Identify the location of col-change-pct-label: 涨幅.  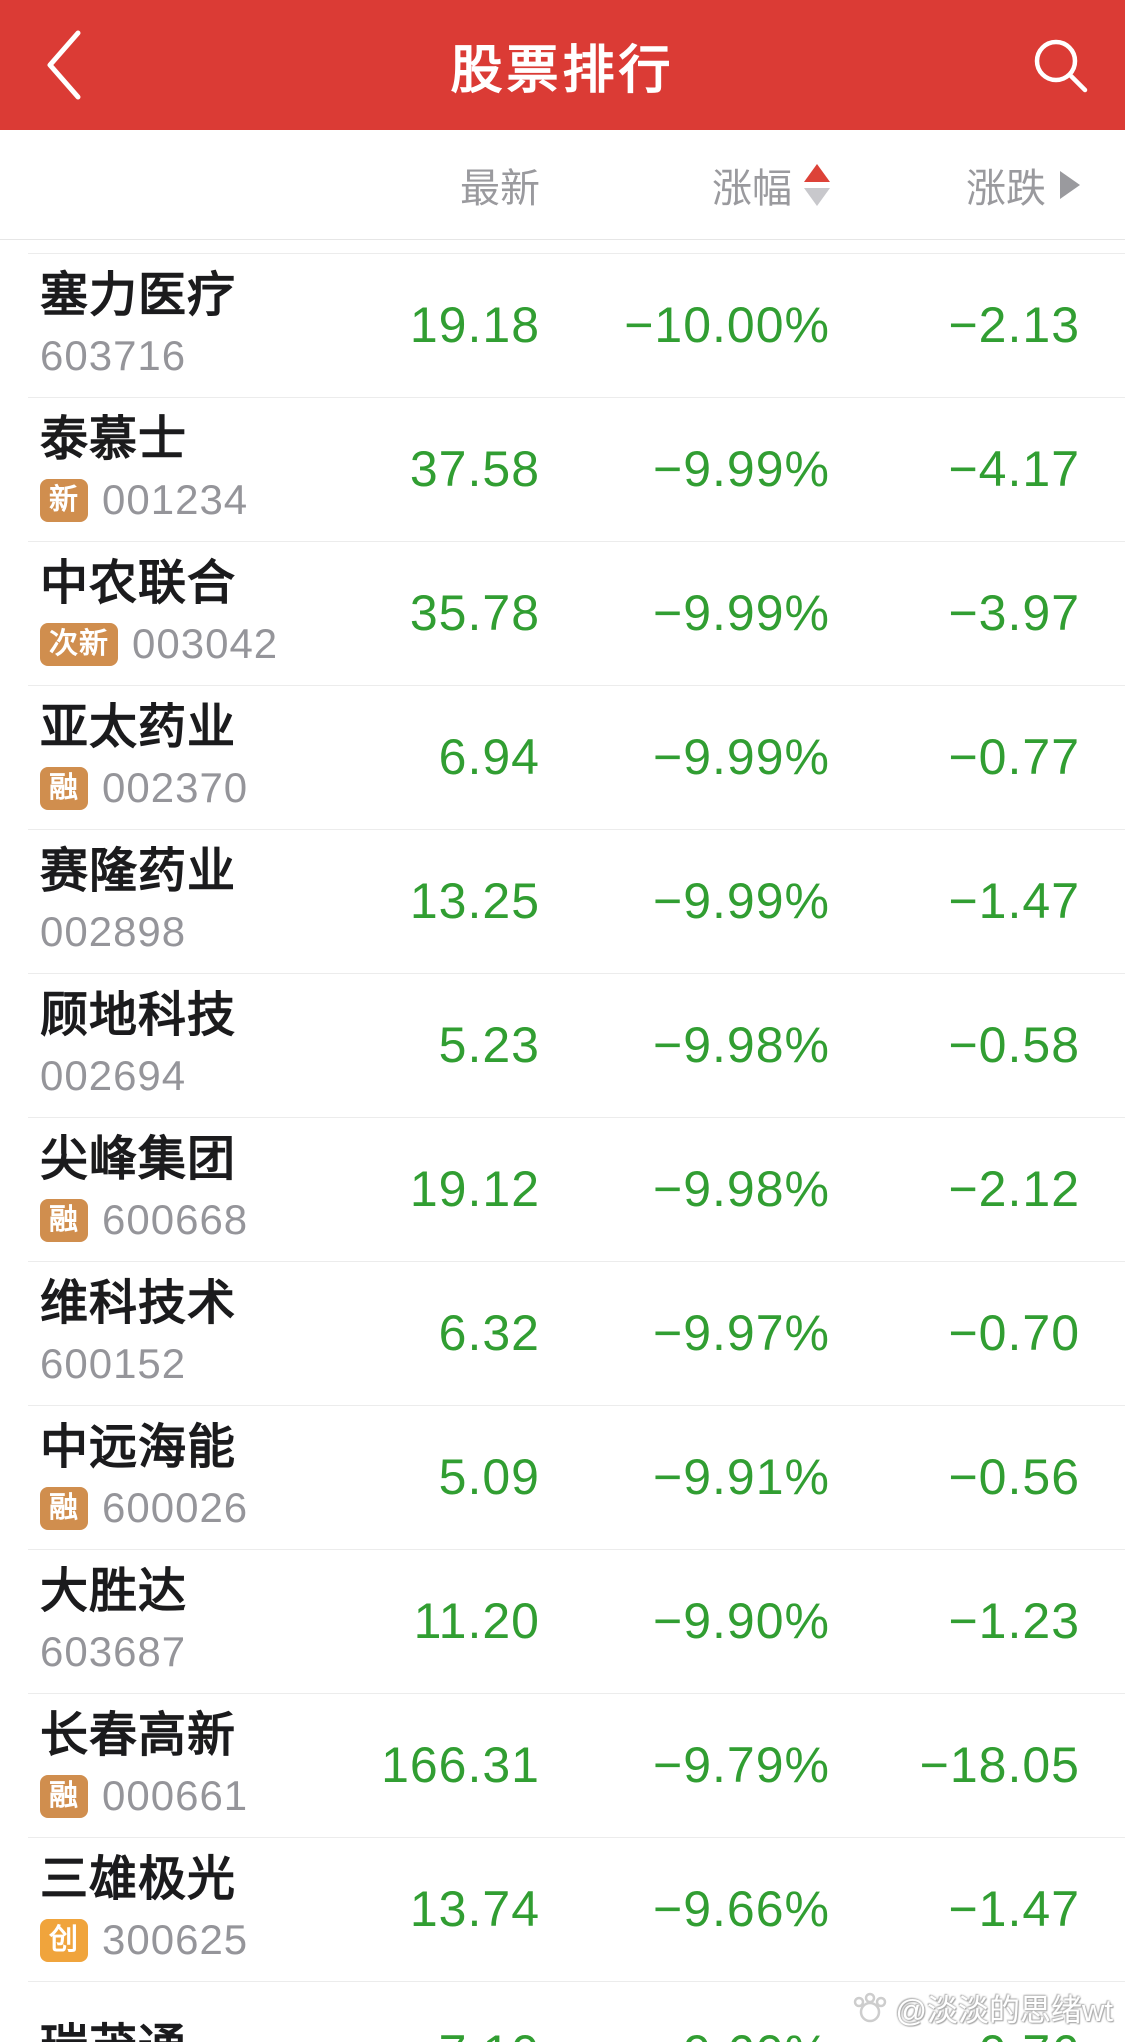
(752, 188).